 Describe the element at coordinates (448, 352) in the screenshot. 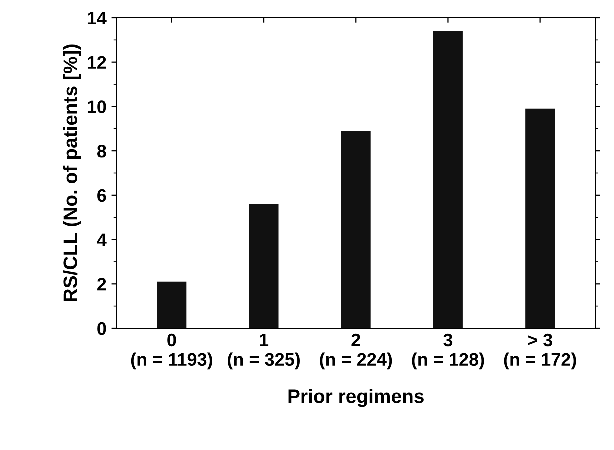

I see `x-tick-label: 3 (n = 128)` at that location.